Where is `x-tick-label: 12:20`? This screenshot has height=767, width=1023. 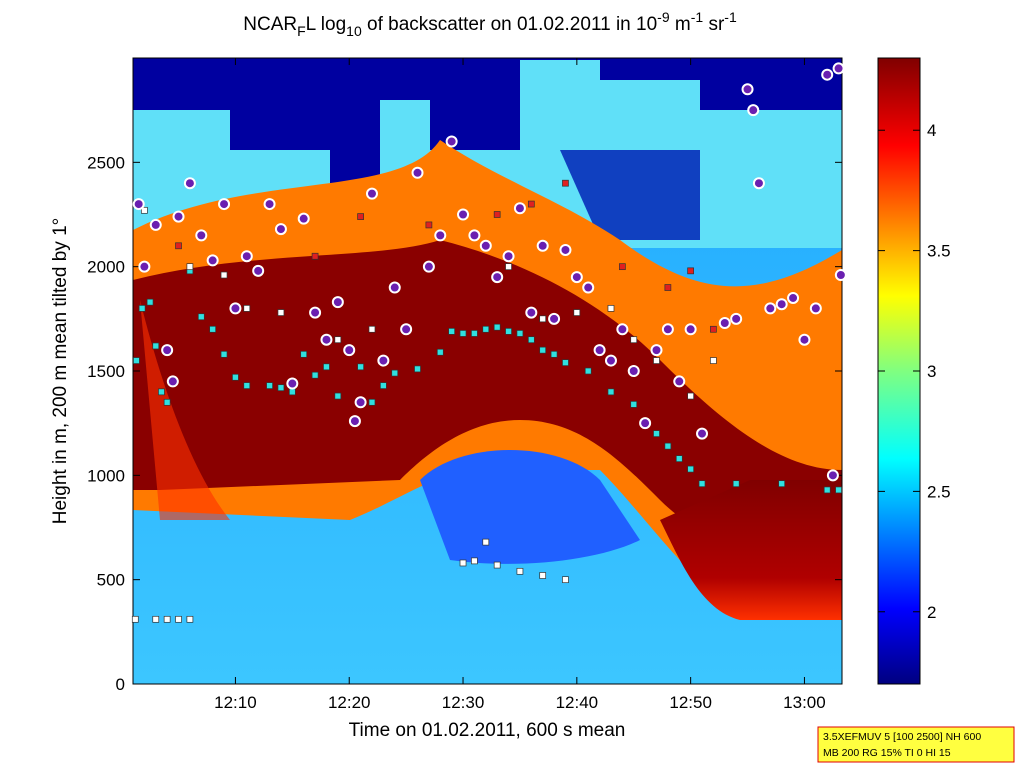 x-tick-label: 12:20 is located at coordinates (349, 702).